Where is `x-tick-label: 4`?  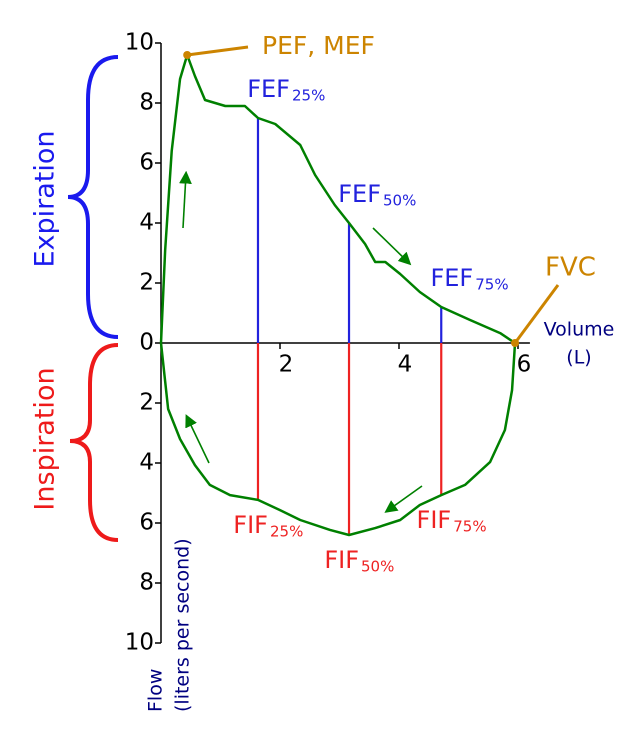 x-tick-label: 4 is located at coordinates (405, 365).